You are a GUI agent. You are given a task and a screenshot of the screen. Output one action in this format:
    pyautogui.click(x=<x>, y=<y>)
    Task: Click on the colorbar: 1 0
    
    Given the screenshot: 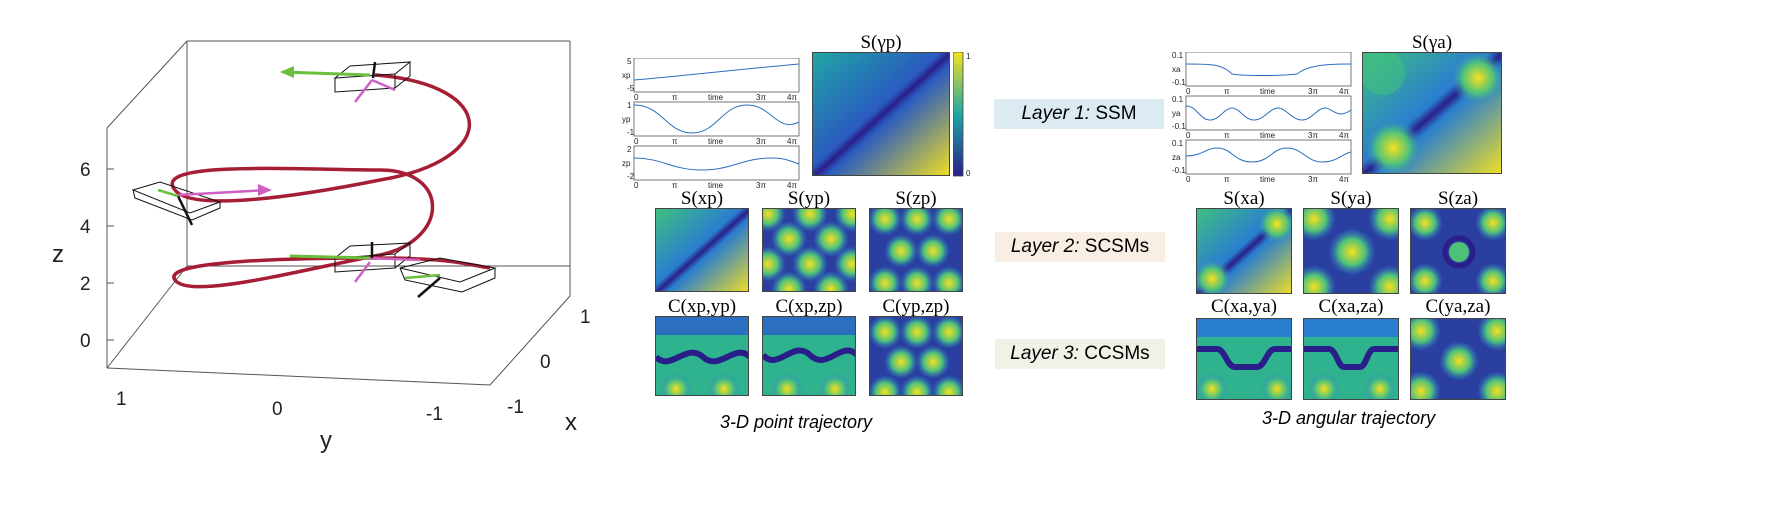 What is the action you would take?
    pyautogui.click(x=962, y=115)
    